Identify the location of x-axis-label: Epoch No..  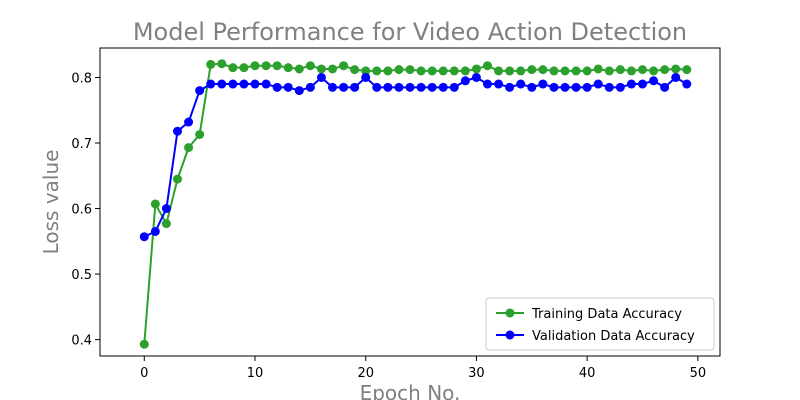
(410, 390).